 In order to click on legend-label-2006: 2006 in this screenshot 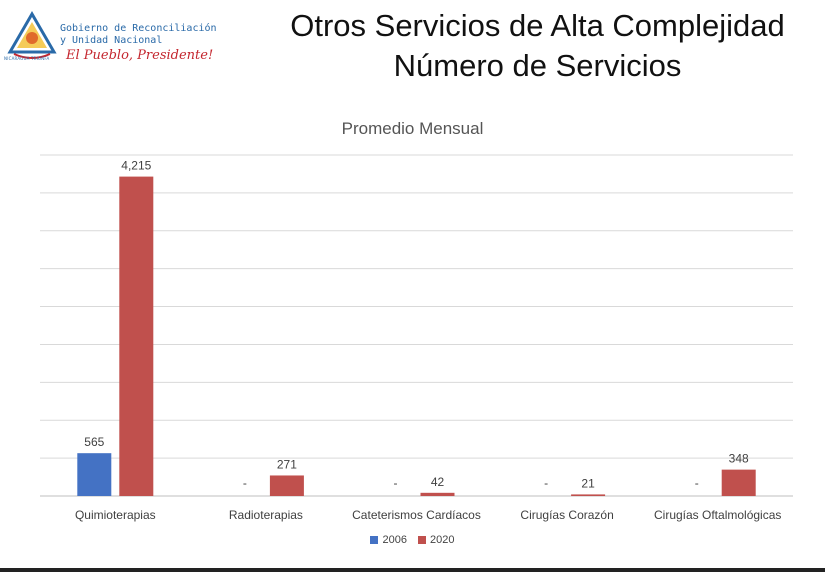, I will do `click(394, 540)`.